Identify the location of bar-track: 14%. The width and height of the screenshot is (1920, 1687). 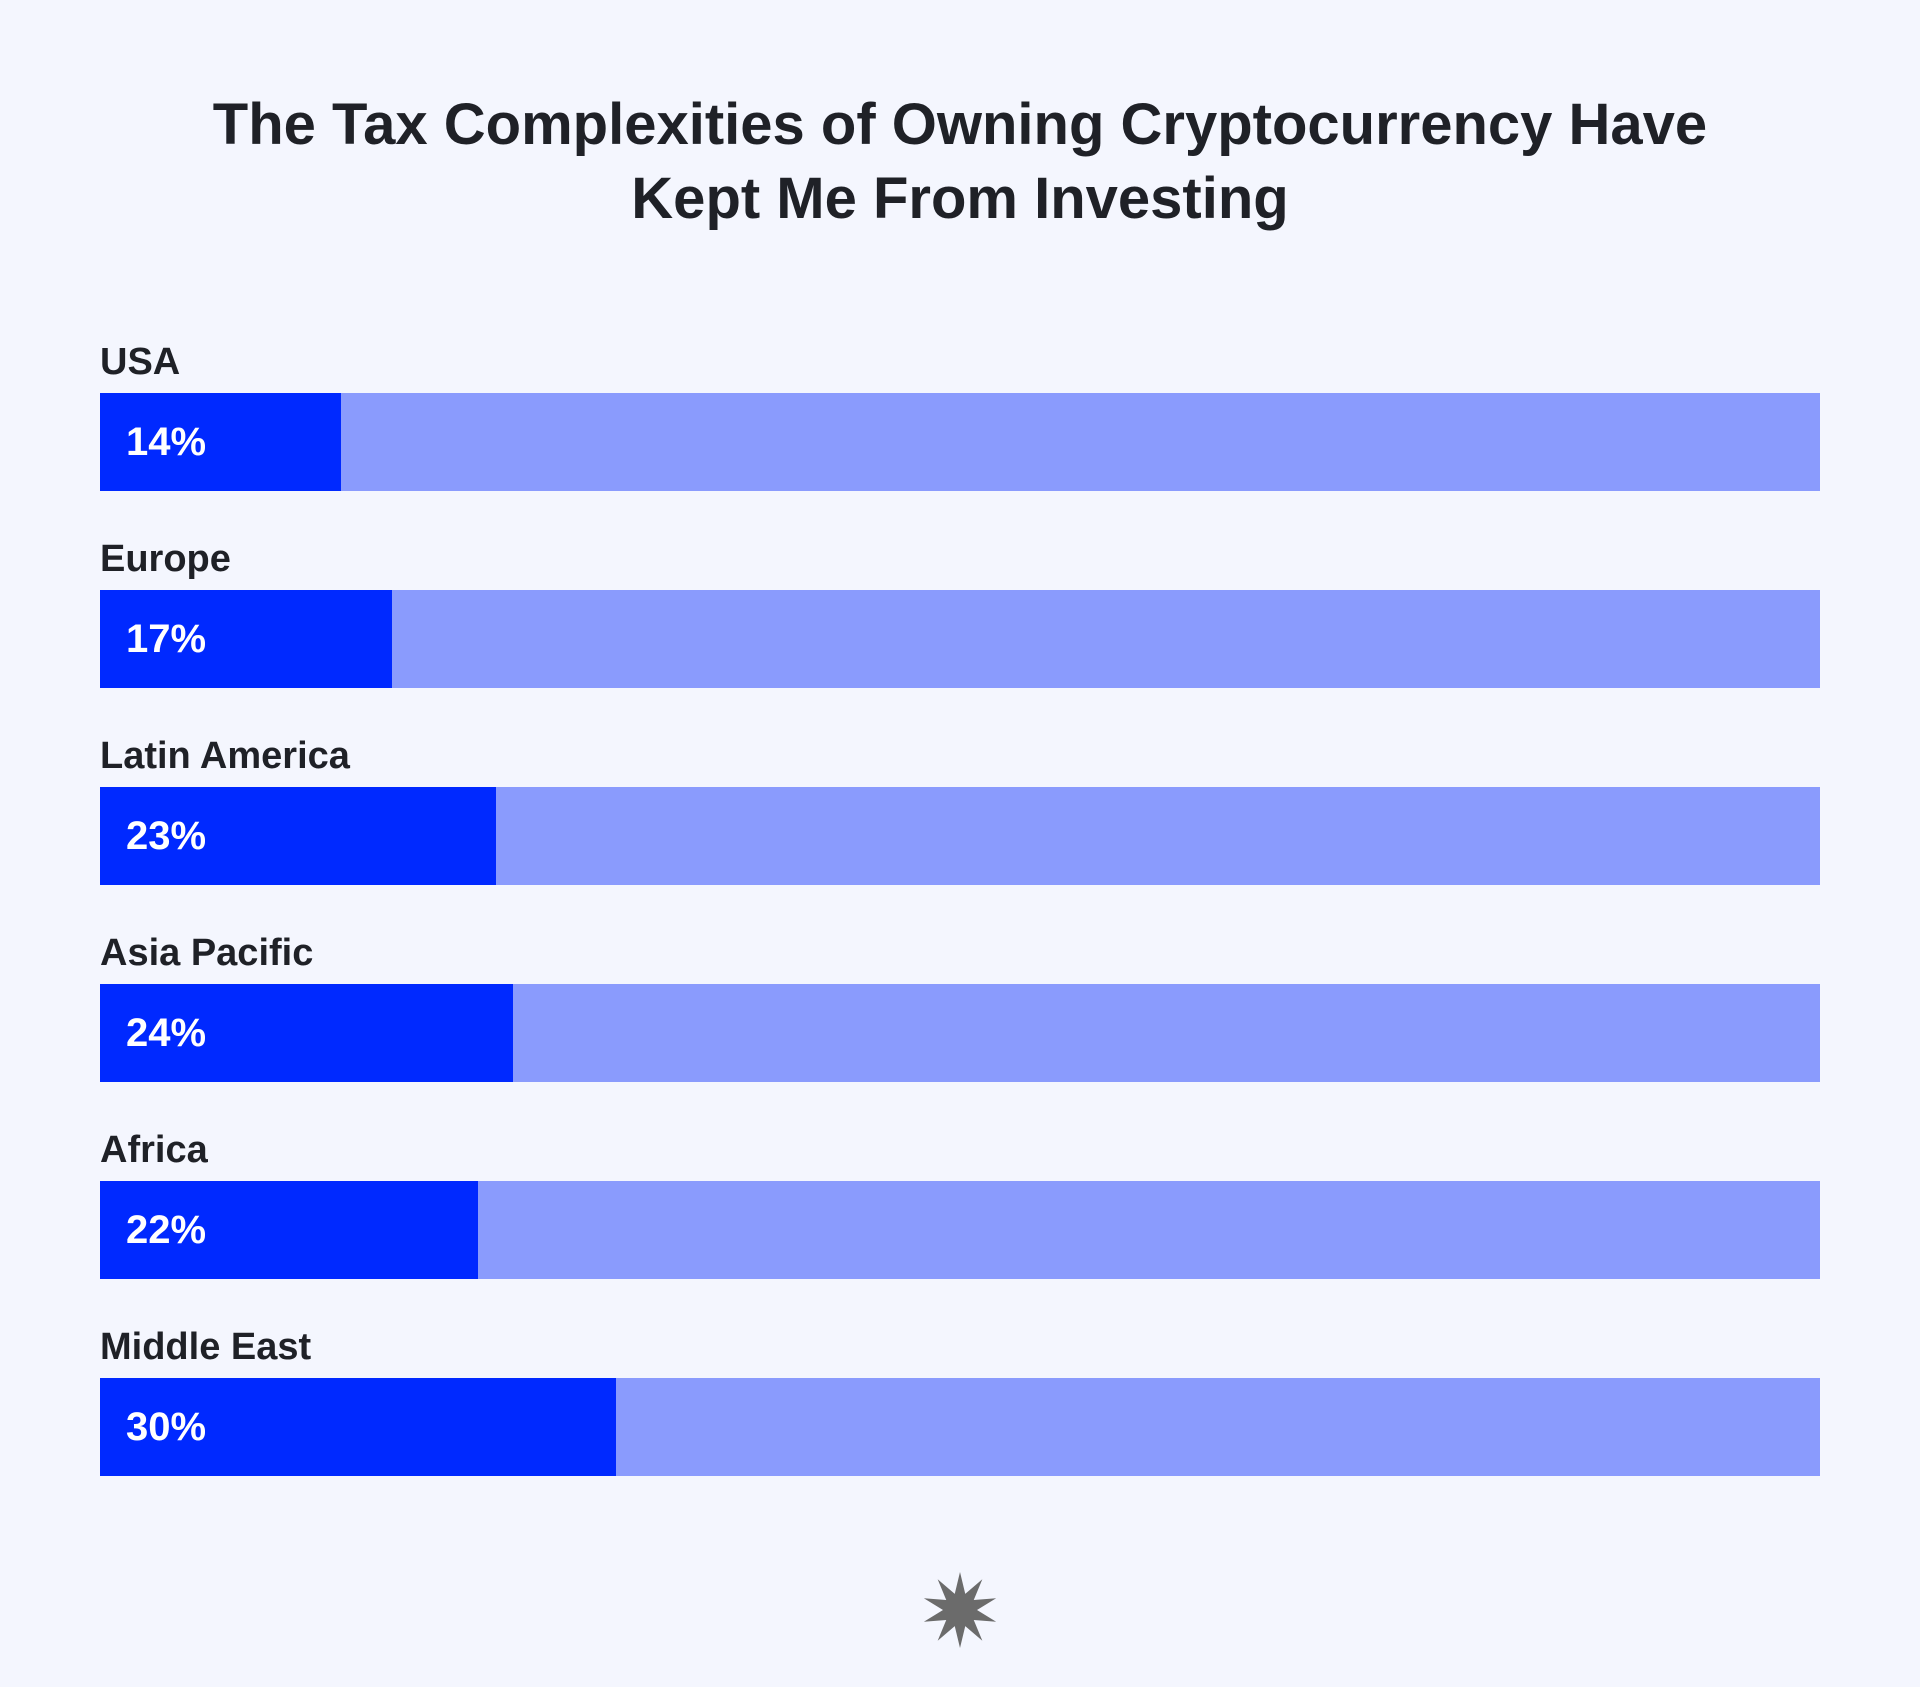
(960, 442).